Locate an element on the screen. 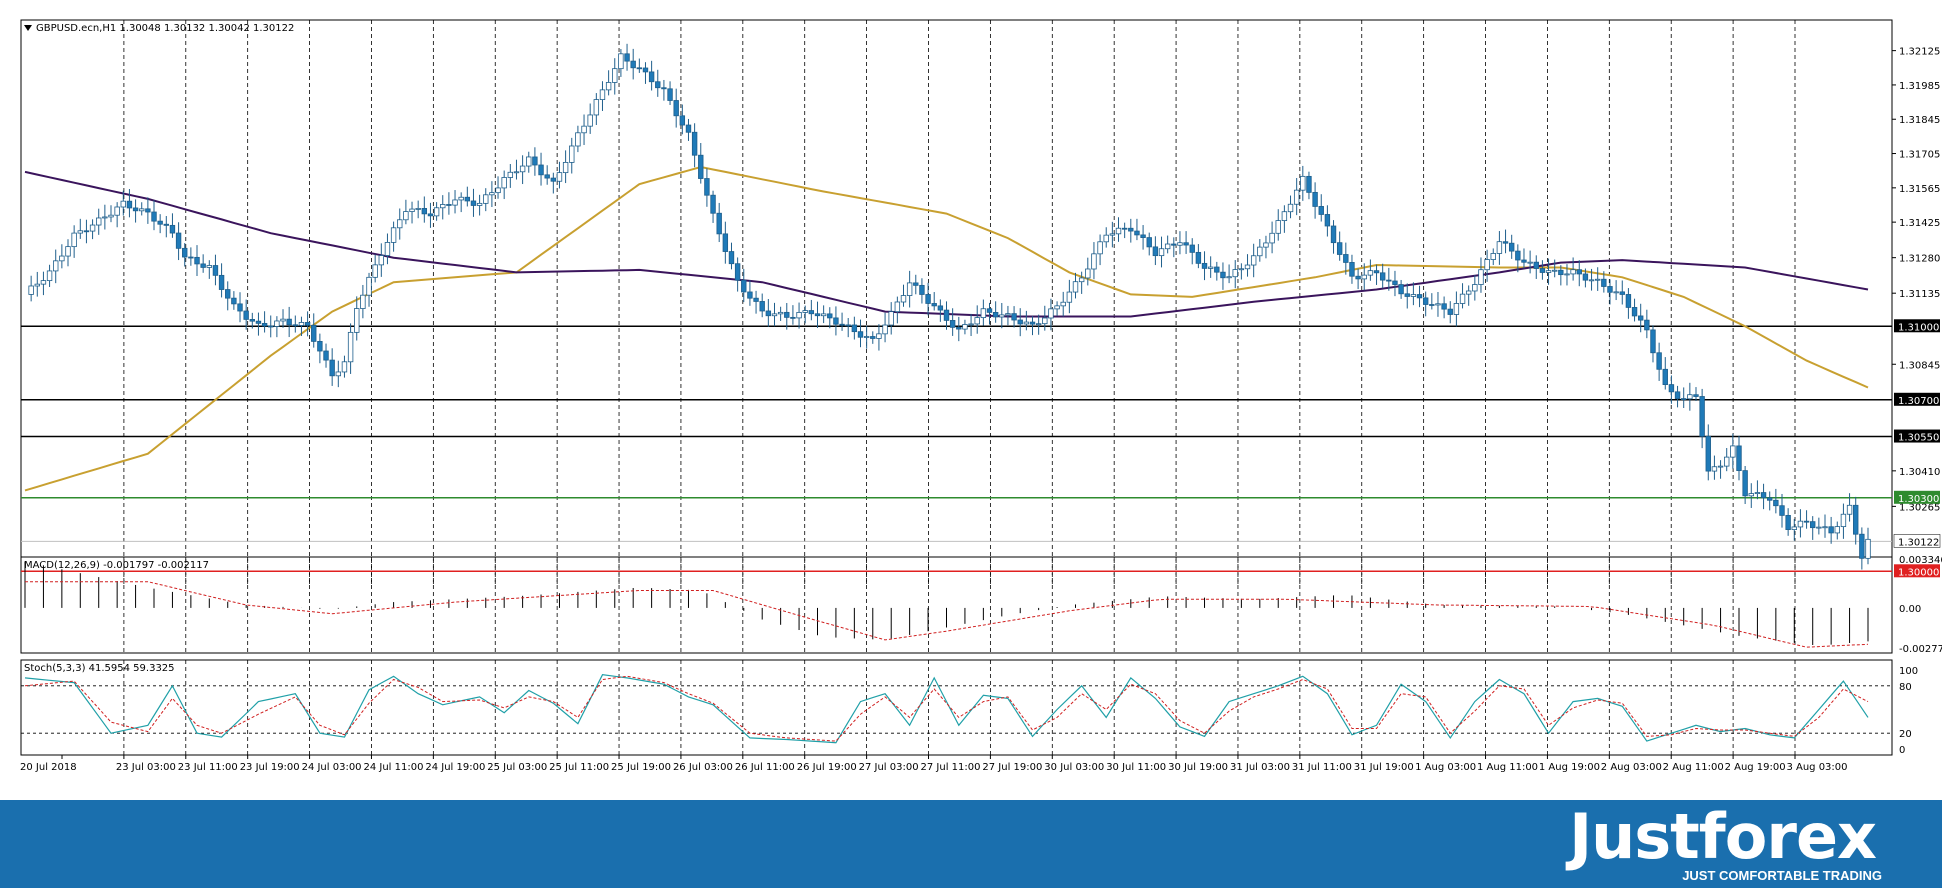 The image size is (1942, 888). level-badge-text: 1.31000 is located at coordinates (1918, 327).